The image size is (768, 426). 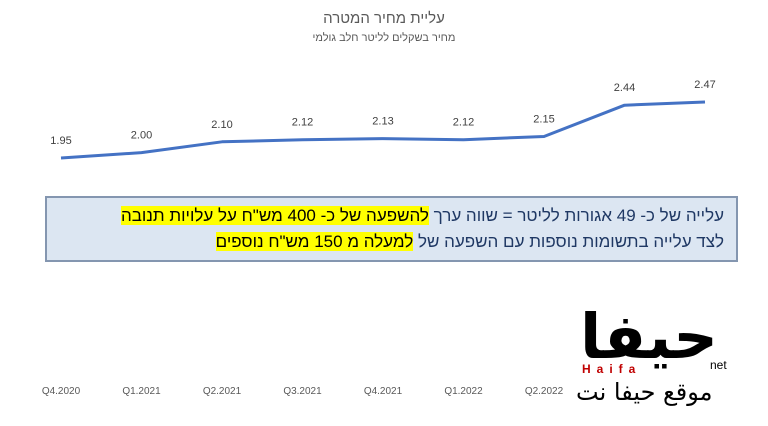 What do you see at coordinates (644, 392) in the screenshot?
I see `logo-subtitle: موقع حيفا نت` at bounding box center [644, 392].